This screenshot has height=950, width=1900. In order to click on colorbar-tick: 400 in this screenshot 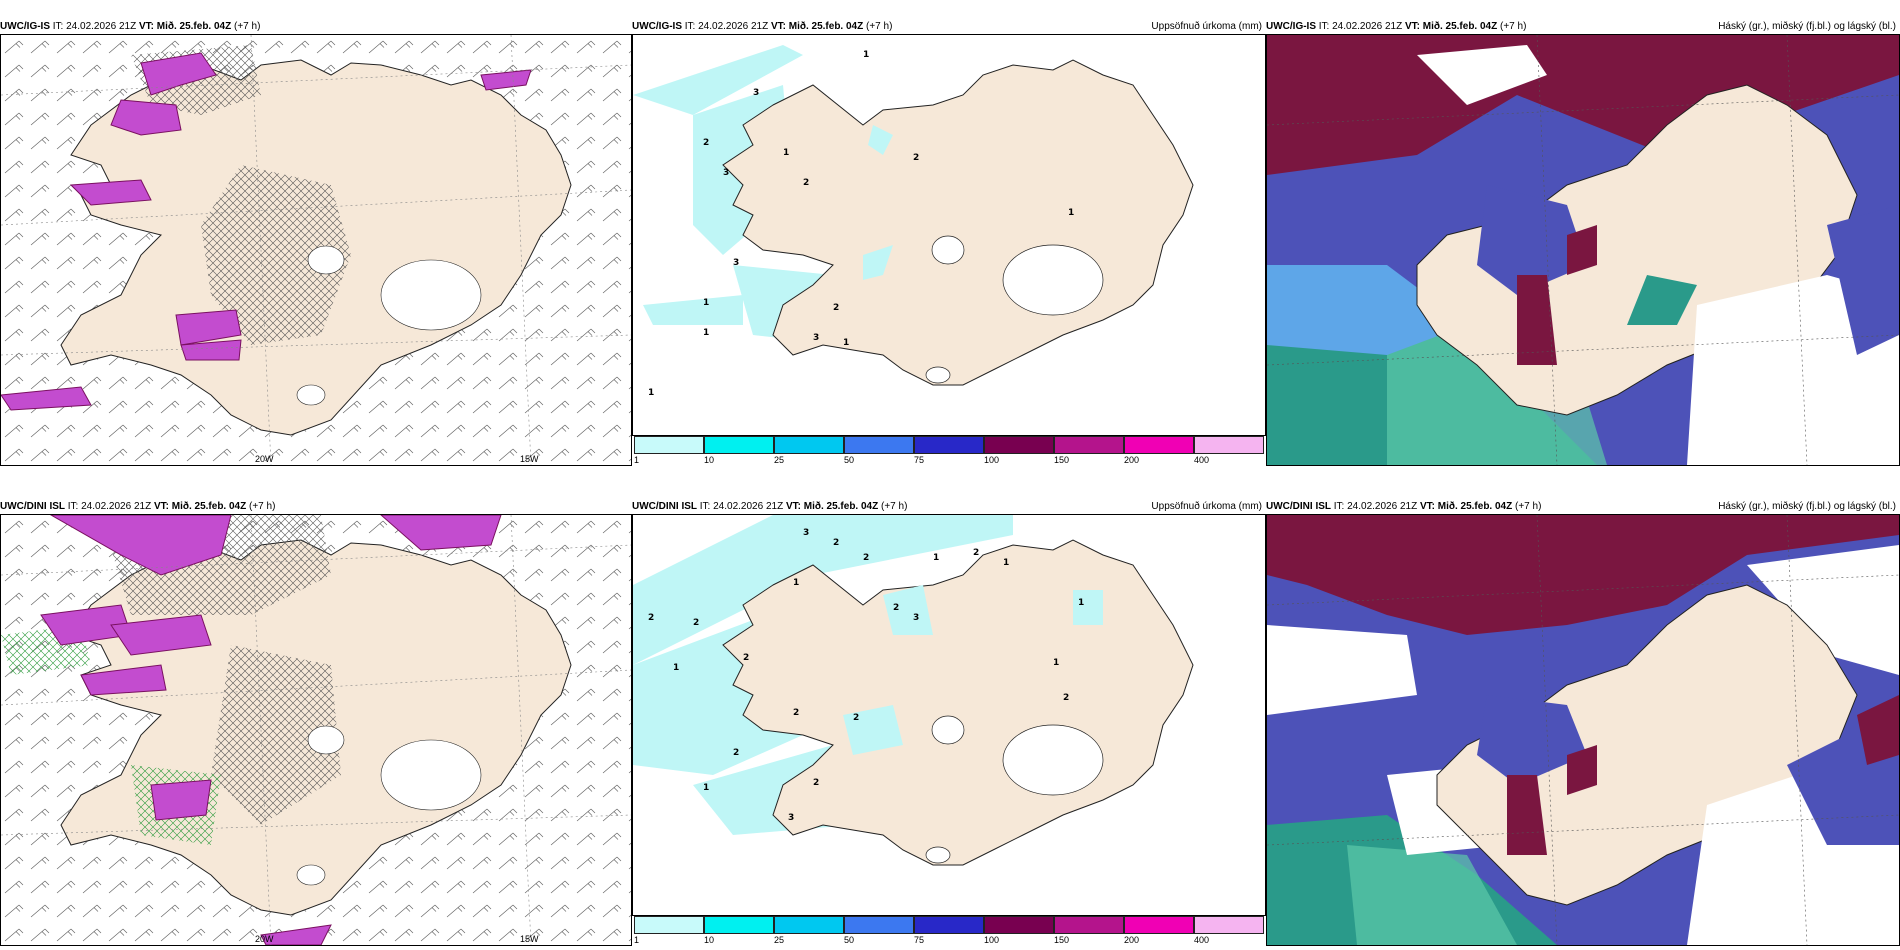, I will do `click(1202, 940)`.